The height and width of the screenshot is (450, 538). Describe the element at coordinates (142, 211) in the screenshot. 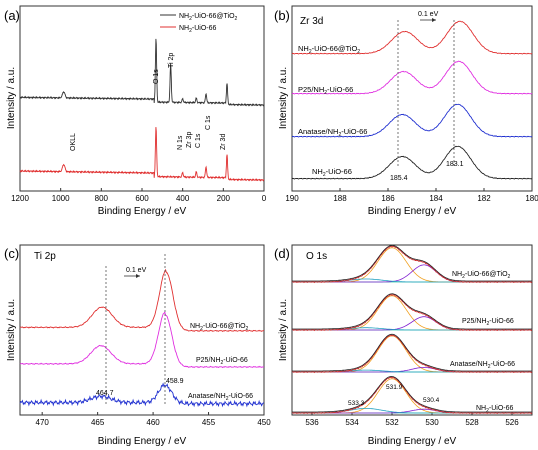

I see `panel-a-xlabel: Binding Energy / eV` at that location.